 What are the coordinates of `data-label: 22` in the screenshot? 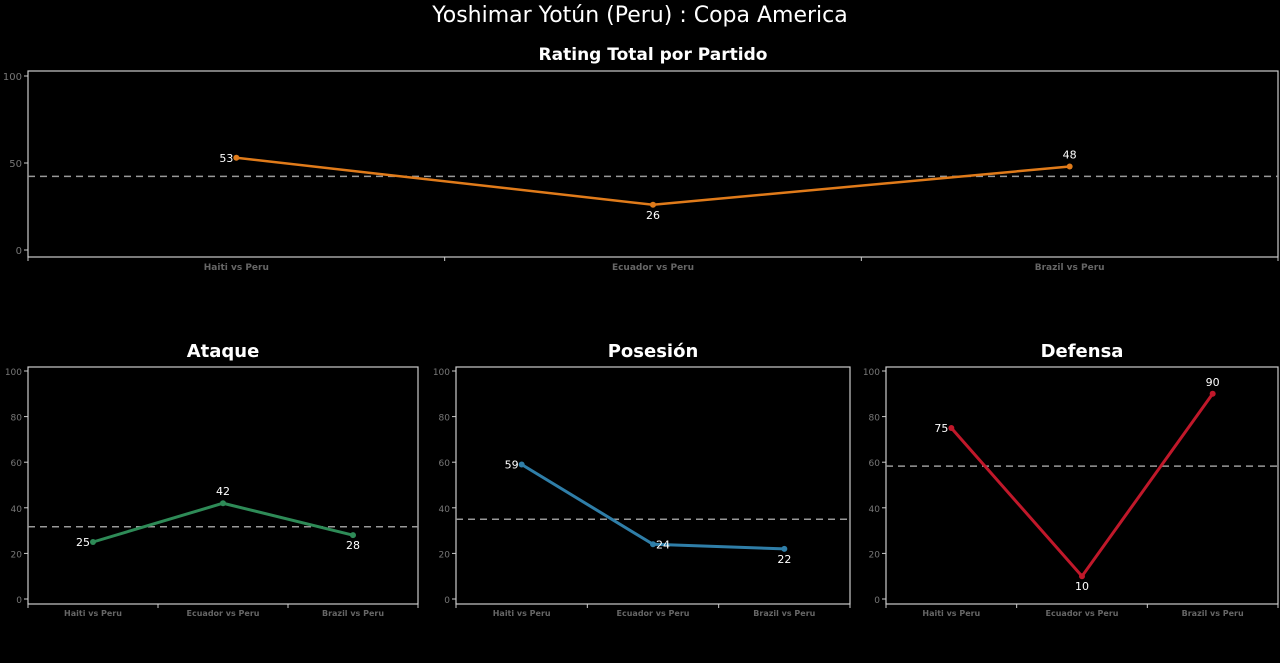 It's located at (784, 559).